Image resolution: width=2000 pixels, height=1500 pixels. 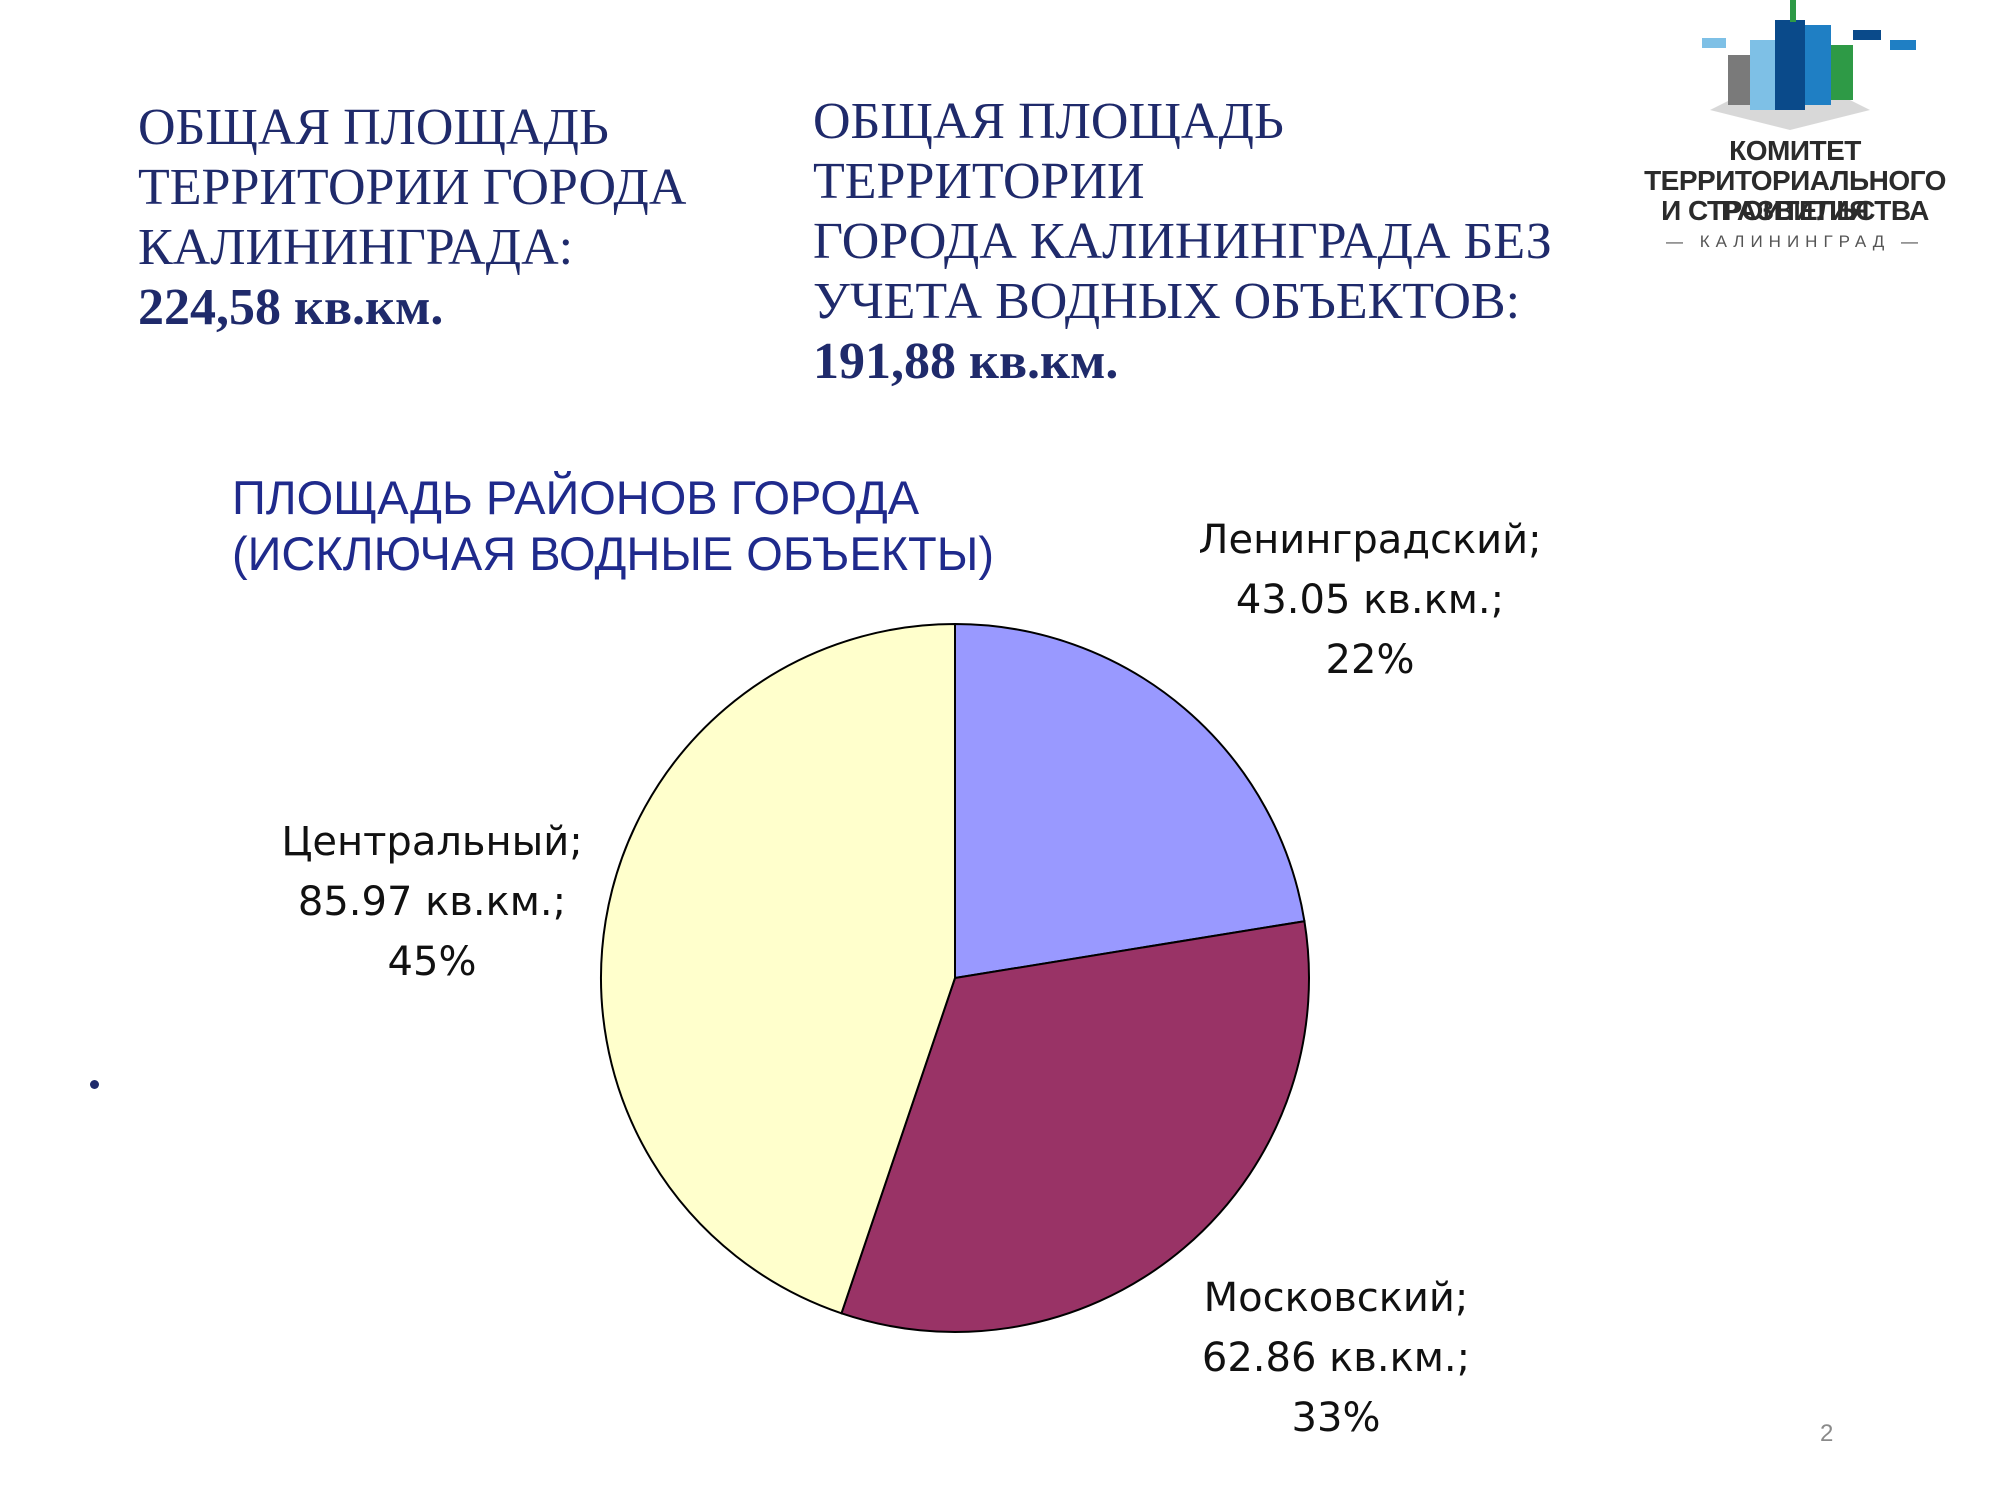 I want to click on slice-name: Московский;, so click(x=1336, y=1298).